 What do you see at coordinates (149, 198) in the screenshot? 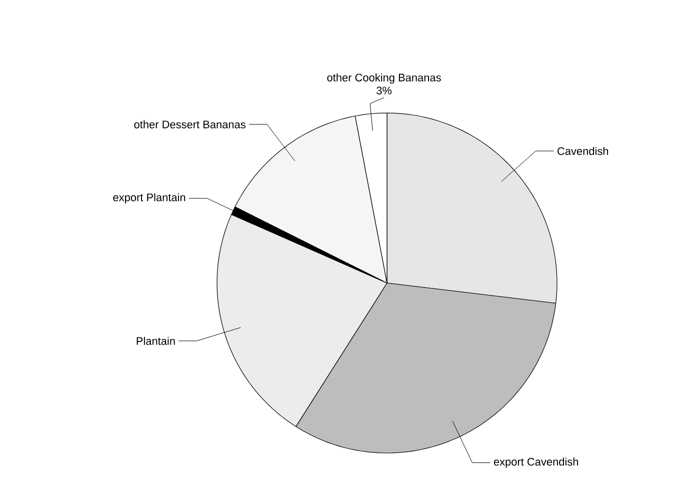
I see `slice-label: export Plantain` at bounding box center [149, 198].